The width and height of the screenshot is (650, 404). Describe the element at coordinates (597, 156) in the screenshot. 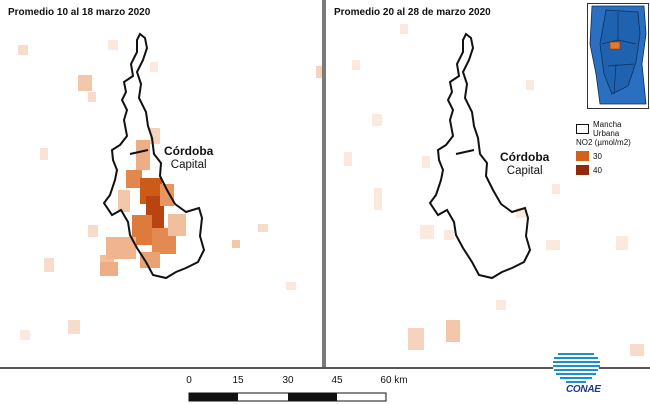

I see `legend-item-label: 30` at that location.